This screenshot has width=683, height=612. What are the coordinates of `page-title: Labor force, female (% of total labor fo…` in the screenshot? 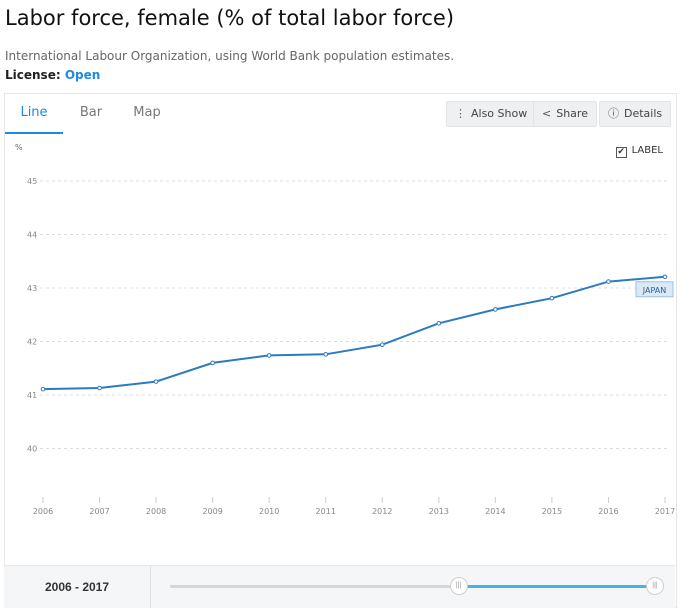 It's located at (230, 18).